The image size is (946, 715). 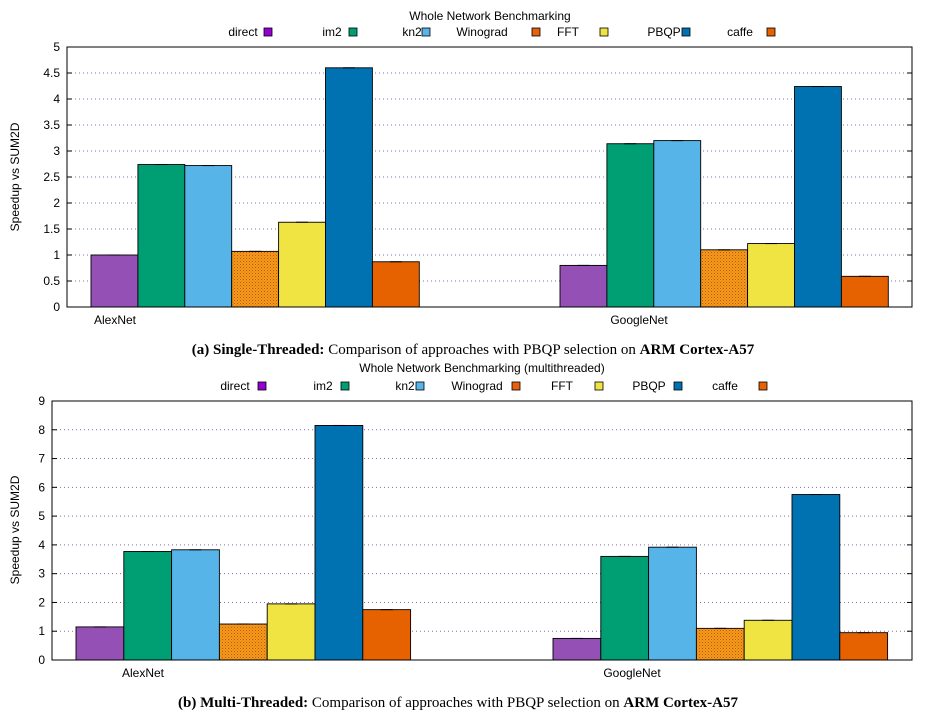 I want to click on bar-googlenet-fft, so click(x=771, y=275).